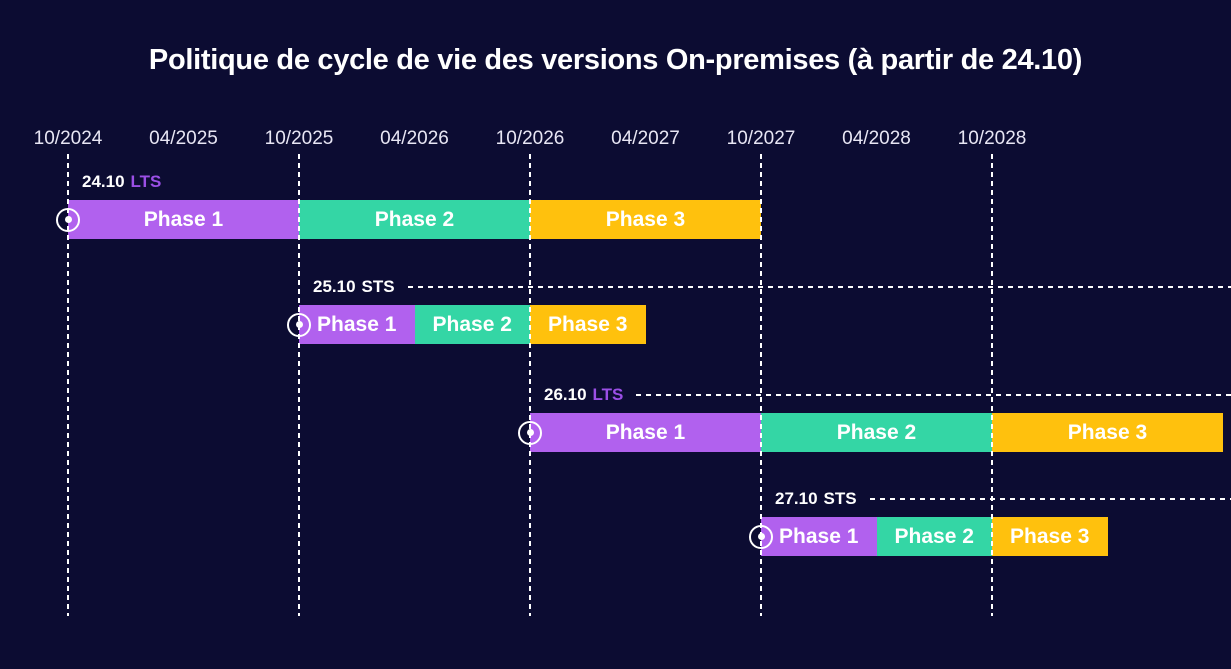 The height and width of the screenshot is (669, 1231). I want to click on x-axis-tick-label: 10/2025, so click(299, 138).